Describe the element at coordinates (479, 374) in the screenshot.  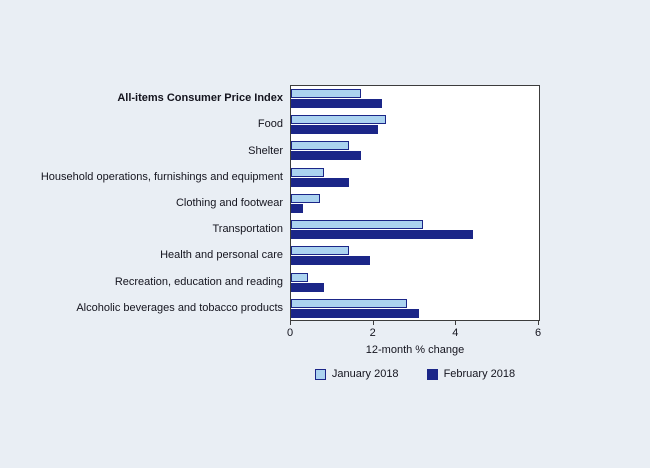
I see `legend-label: February 2018` at that location.